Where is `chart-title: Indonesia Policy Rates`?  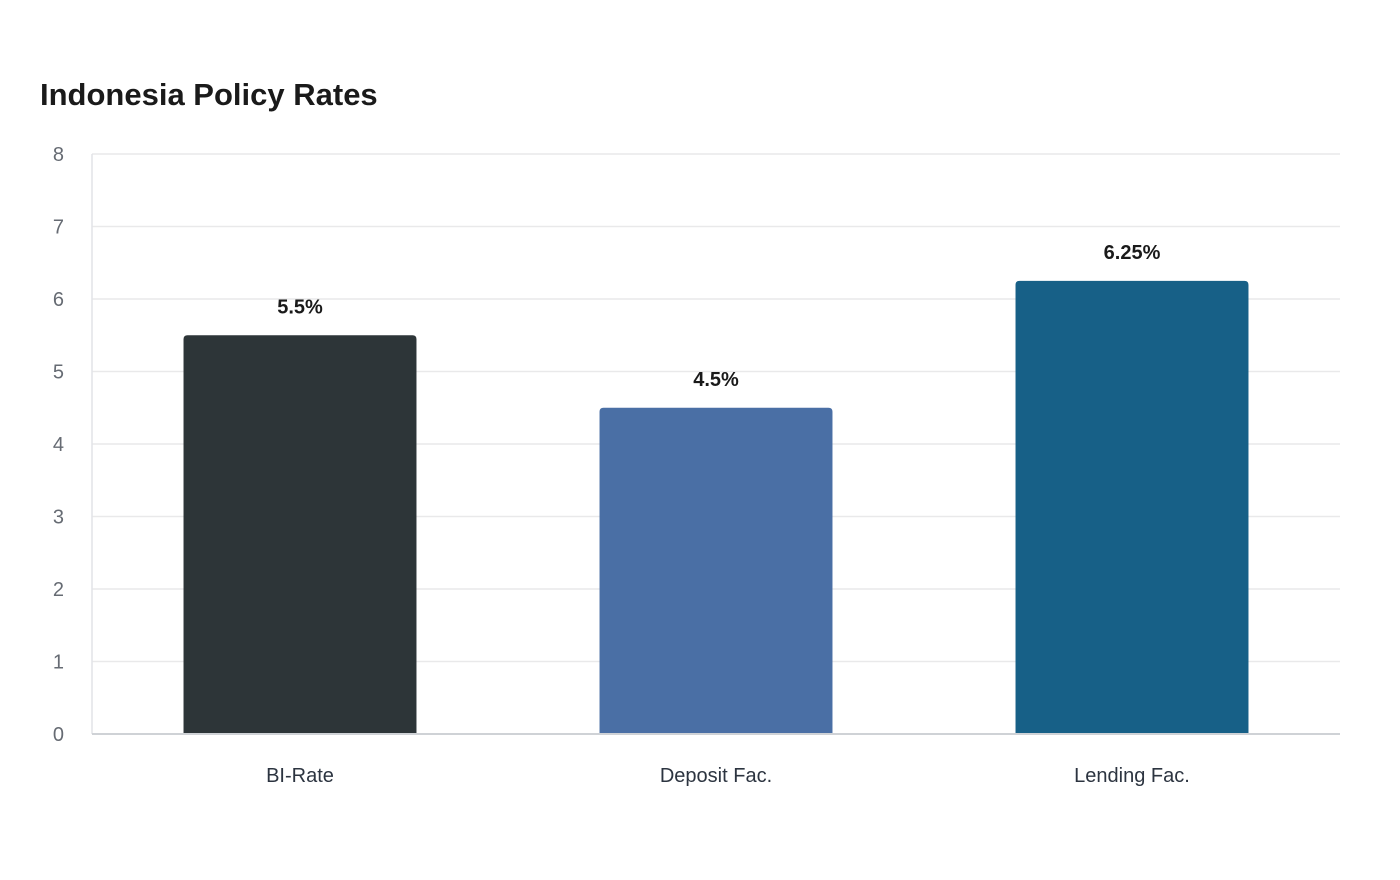 chart-title: Indonesia Policy Rates is located at coordinates (209, 94).